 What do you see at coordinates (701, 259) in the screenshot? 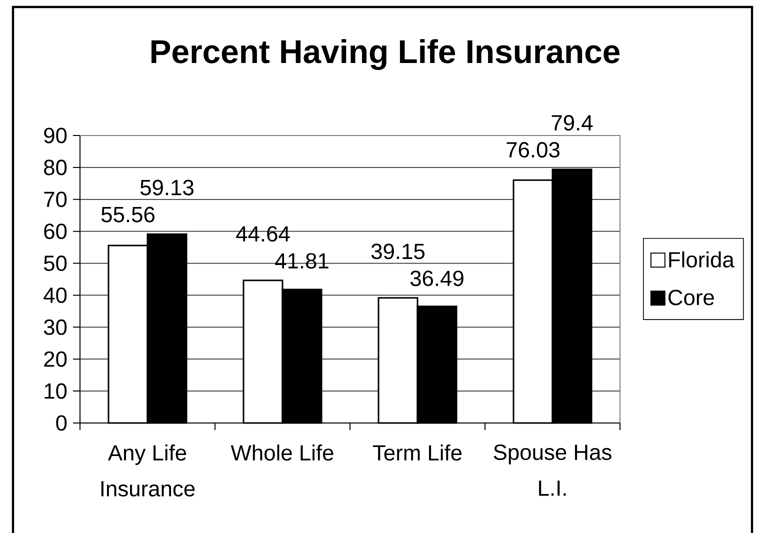
I see `legend-label: Florida` at bounding box center [701, 259].